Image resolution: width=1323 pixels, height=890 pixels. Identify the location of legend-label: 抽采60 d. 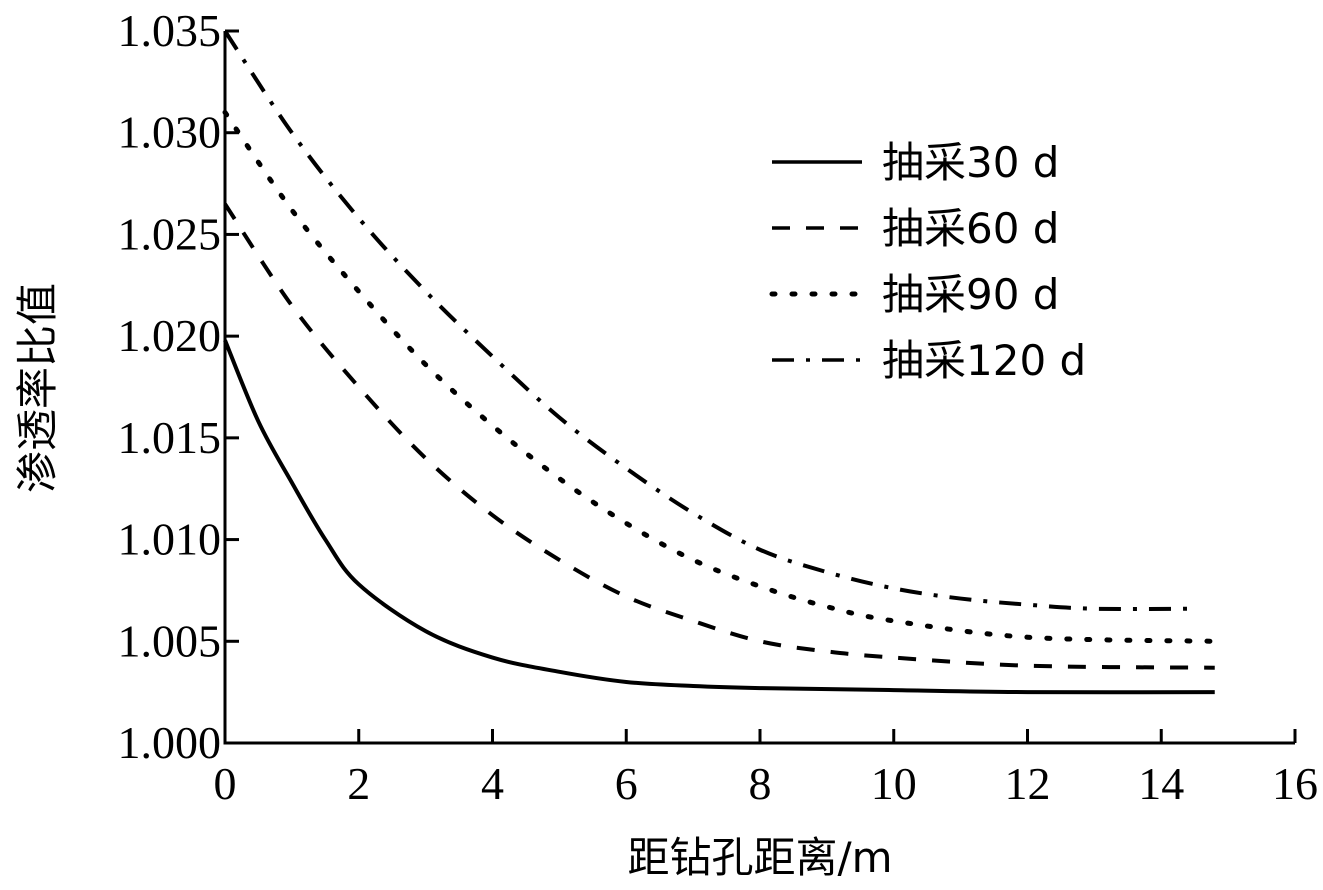
(970, 228).